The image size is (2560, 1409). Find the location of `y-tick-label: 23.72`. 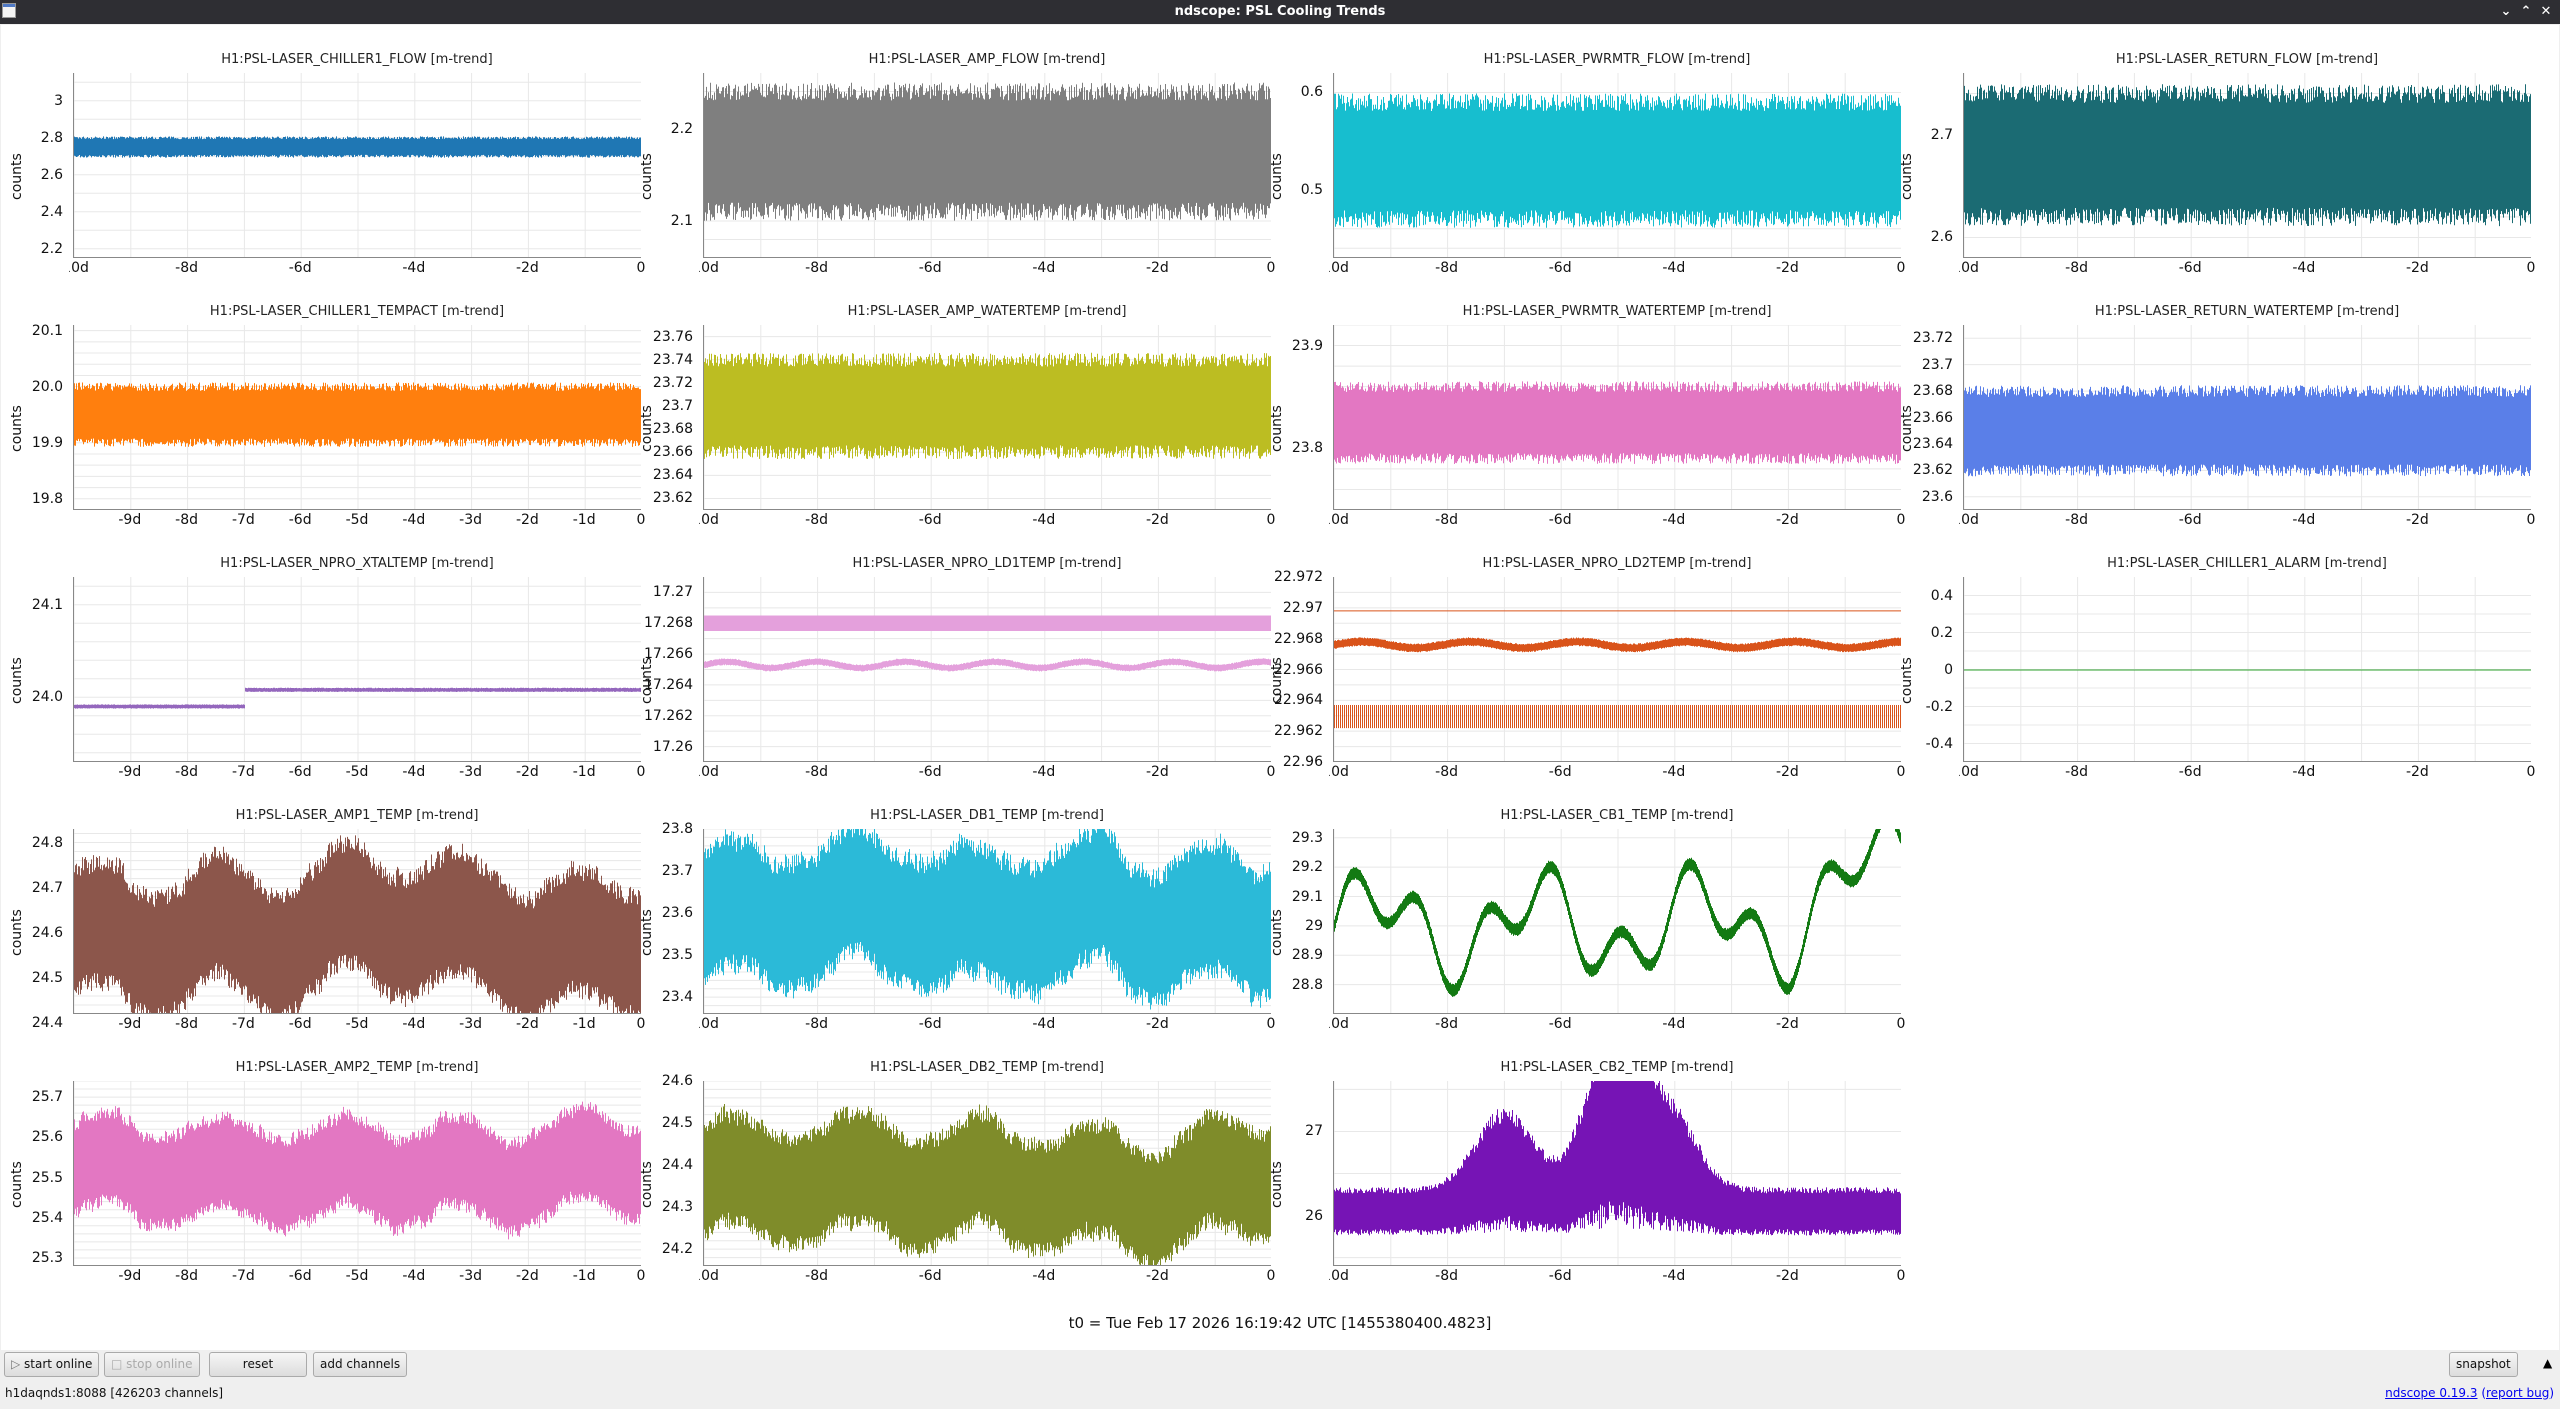

y-tick-label: 23.72 is located at coordinates (672, 382).